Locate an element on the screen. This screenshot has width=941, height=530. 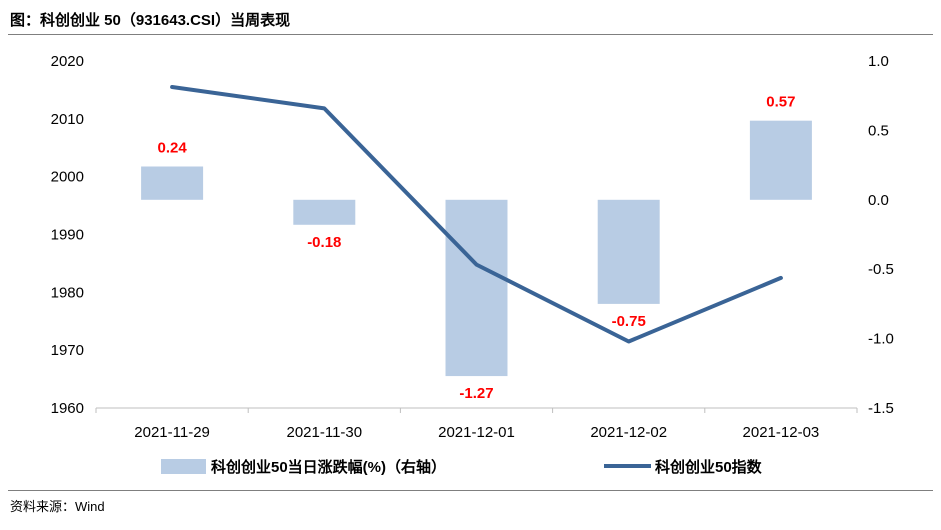
right-tick-label: -1.0 is located at coordinates (881, 339).